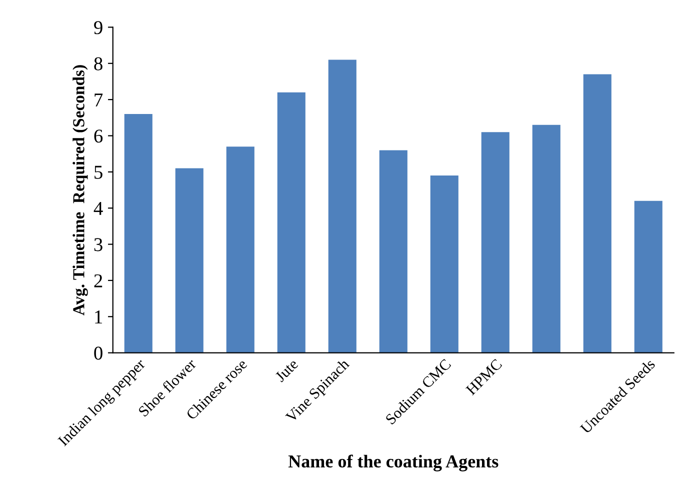  I want to click on x-tick-label: Jute, so click(286, 370).